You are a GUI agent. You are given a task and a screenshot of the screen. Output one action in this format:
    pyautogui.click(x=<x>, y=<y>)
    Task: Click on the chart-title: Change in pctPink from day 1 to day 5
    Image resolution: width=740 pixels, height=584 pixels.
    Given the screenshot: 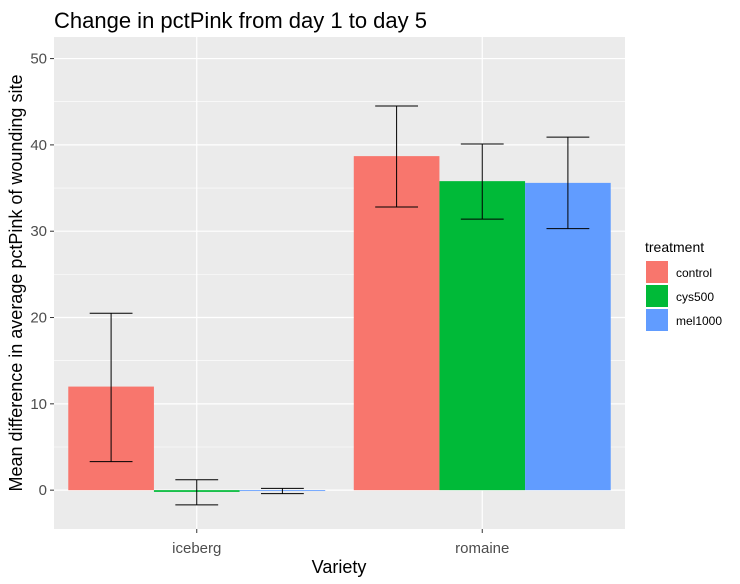 What is the action you would take?
    pyautogui.click(x=240, y=20)
    